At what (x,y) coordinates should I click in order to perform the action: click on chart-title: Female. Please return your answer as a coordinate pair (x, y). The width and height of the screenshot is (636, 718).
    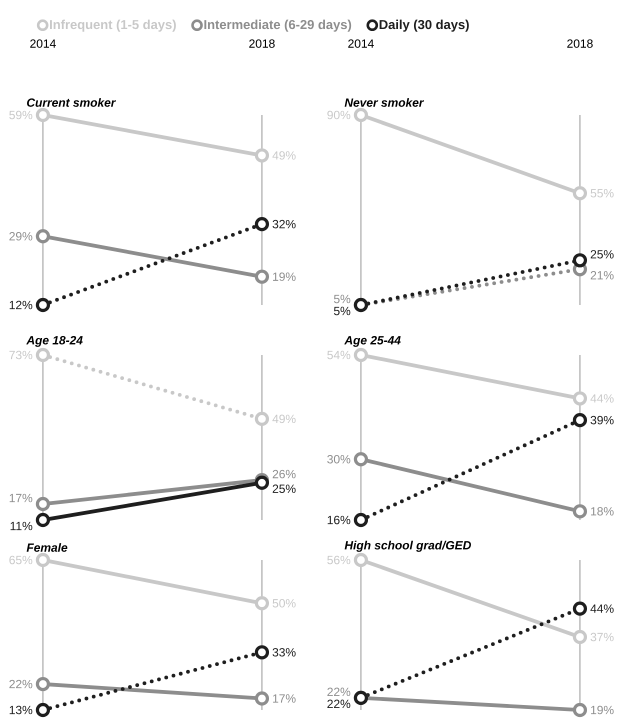
    Looking at the image, I should click on (47, 547).